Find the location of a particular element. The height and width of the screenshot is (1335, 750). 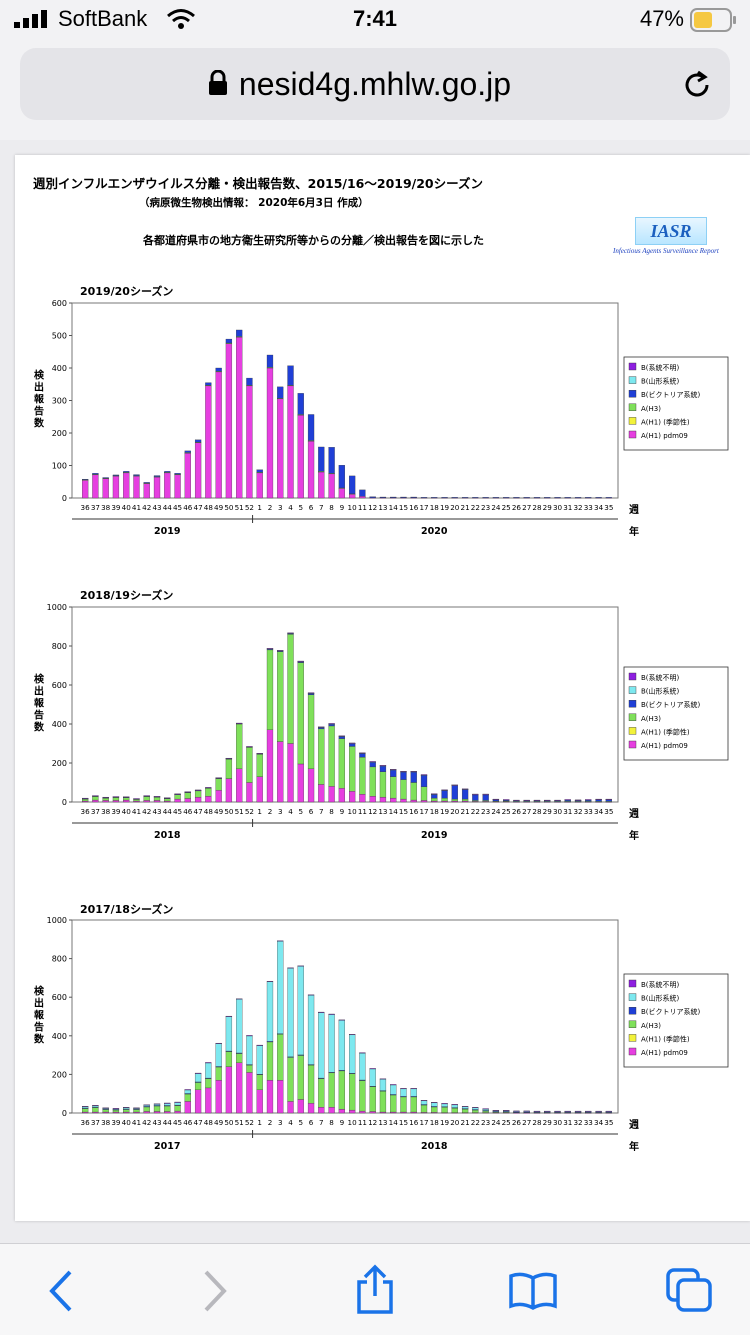

x-tick-label: 18 is located at coordinates (435, 507).